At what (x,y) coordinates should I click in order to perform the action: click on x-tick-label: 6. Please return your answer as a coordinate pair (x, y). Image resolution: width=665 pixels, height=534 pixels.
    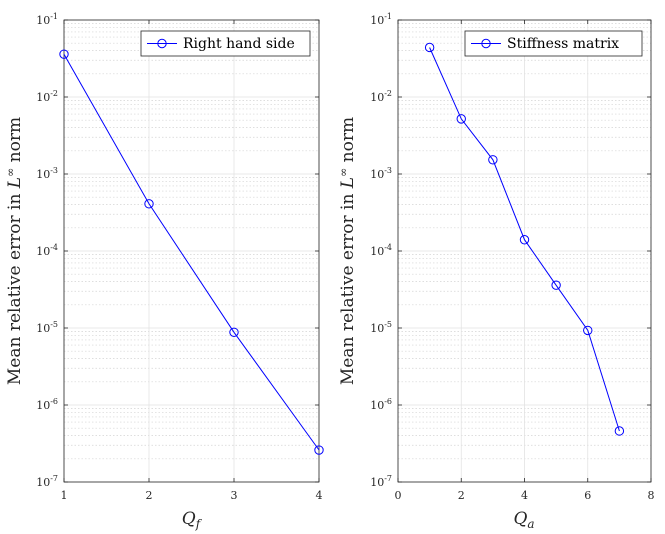
    Looking at the image, I should click on (587, 495).